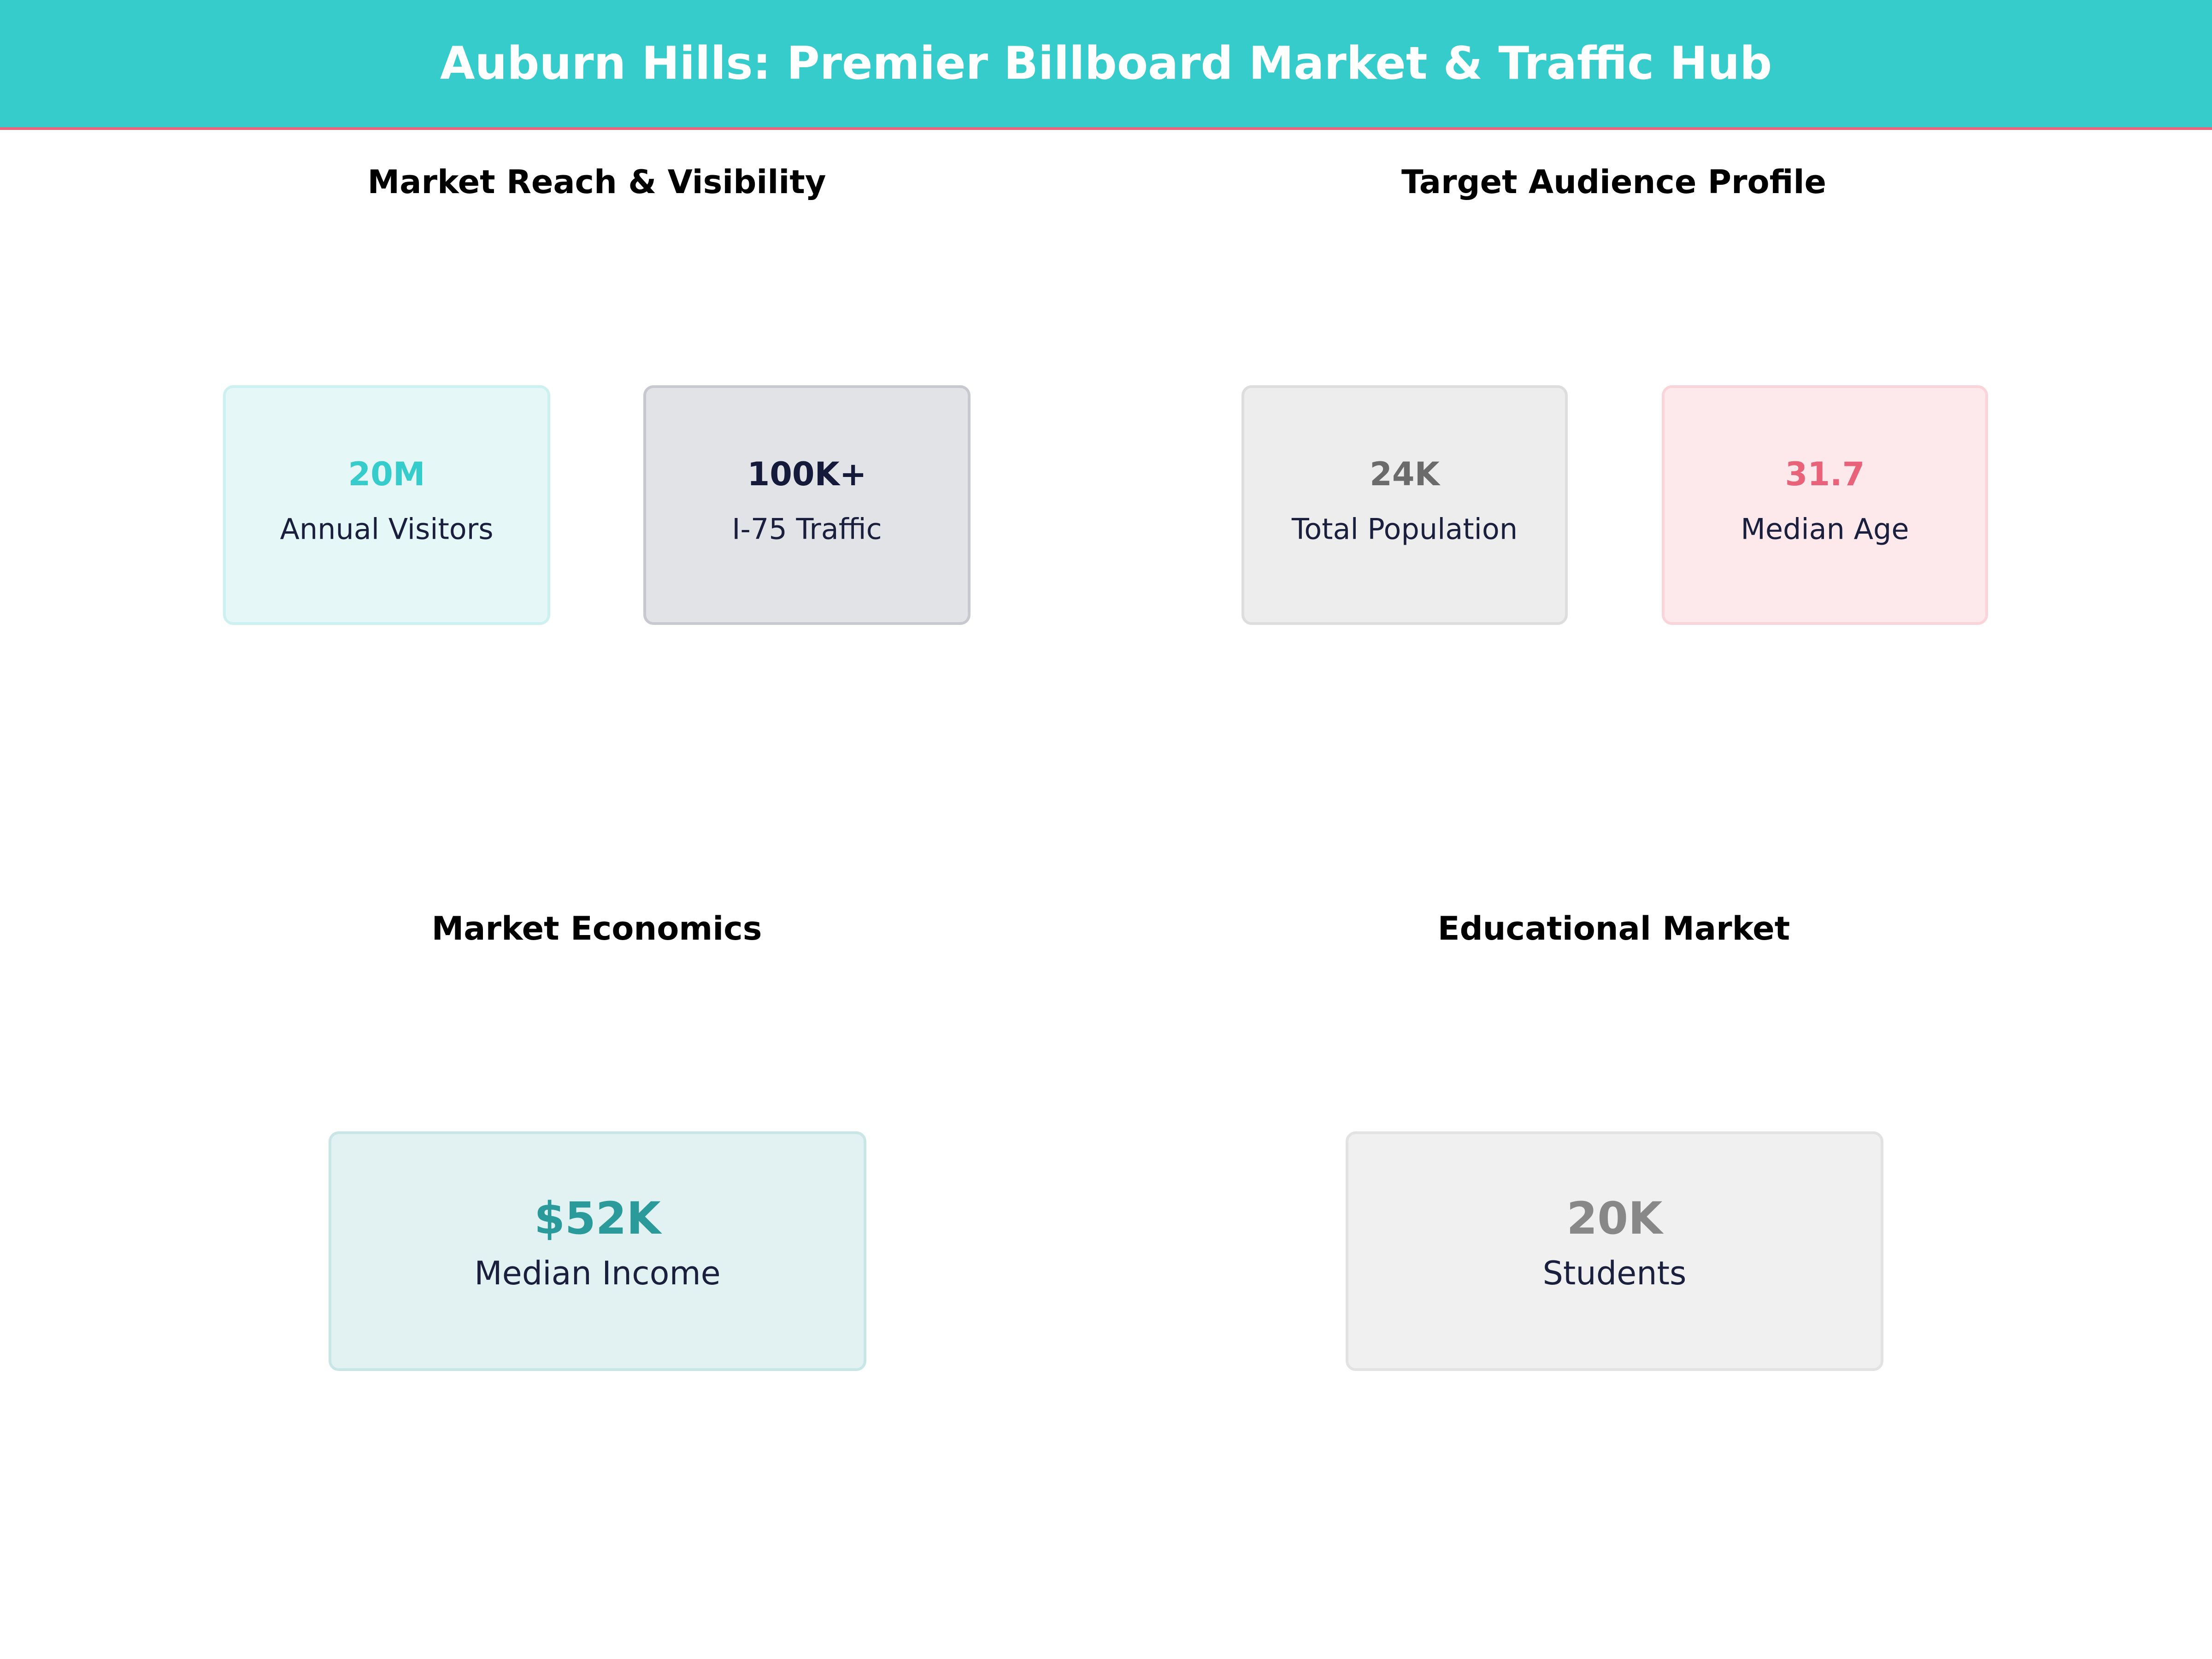 The height and width of the screenshot is (1659, 2212). Describe the element at coordinates (1825, 474) in the screenshot. I see `stat-value: 31.7` at that location.